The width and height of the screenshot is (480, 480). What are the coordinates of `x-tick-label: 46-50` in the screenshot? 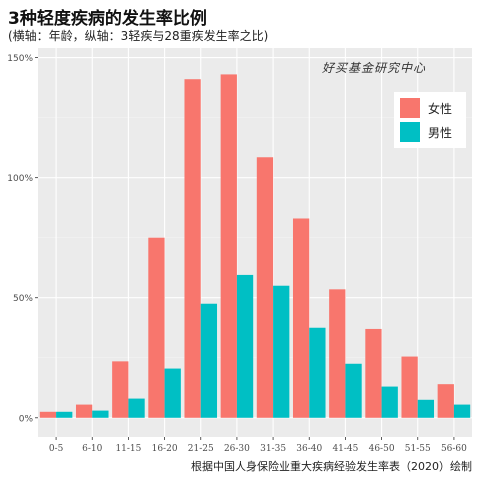 It's located at (382, 449).